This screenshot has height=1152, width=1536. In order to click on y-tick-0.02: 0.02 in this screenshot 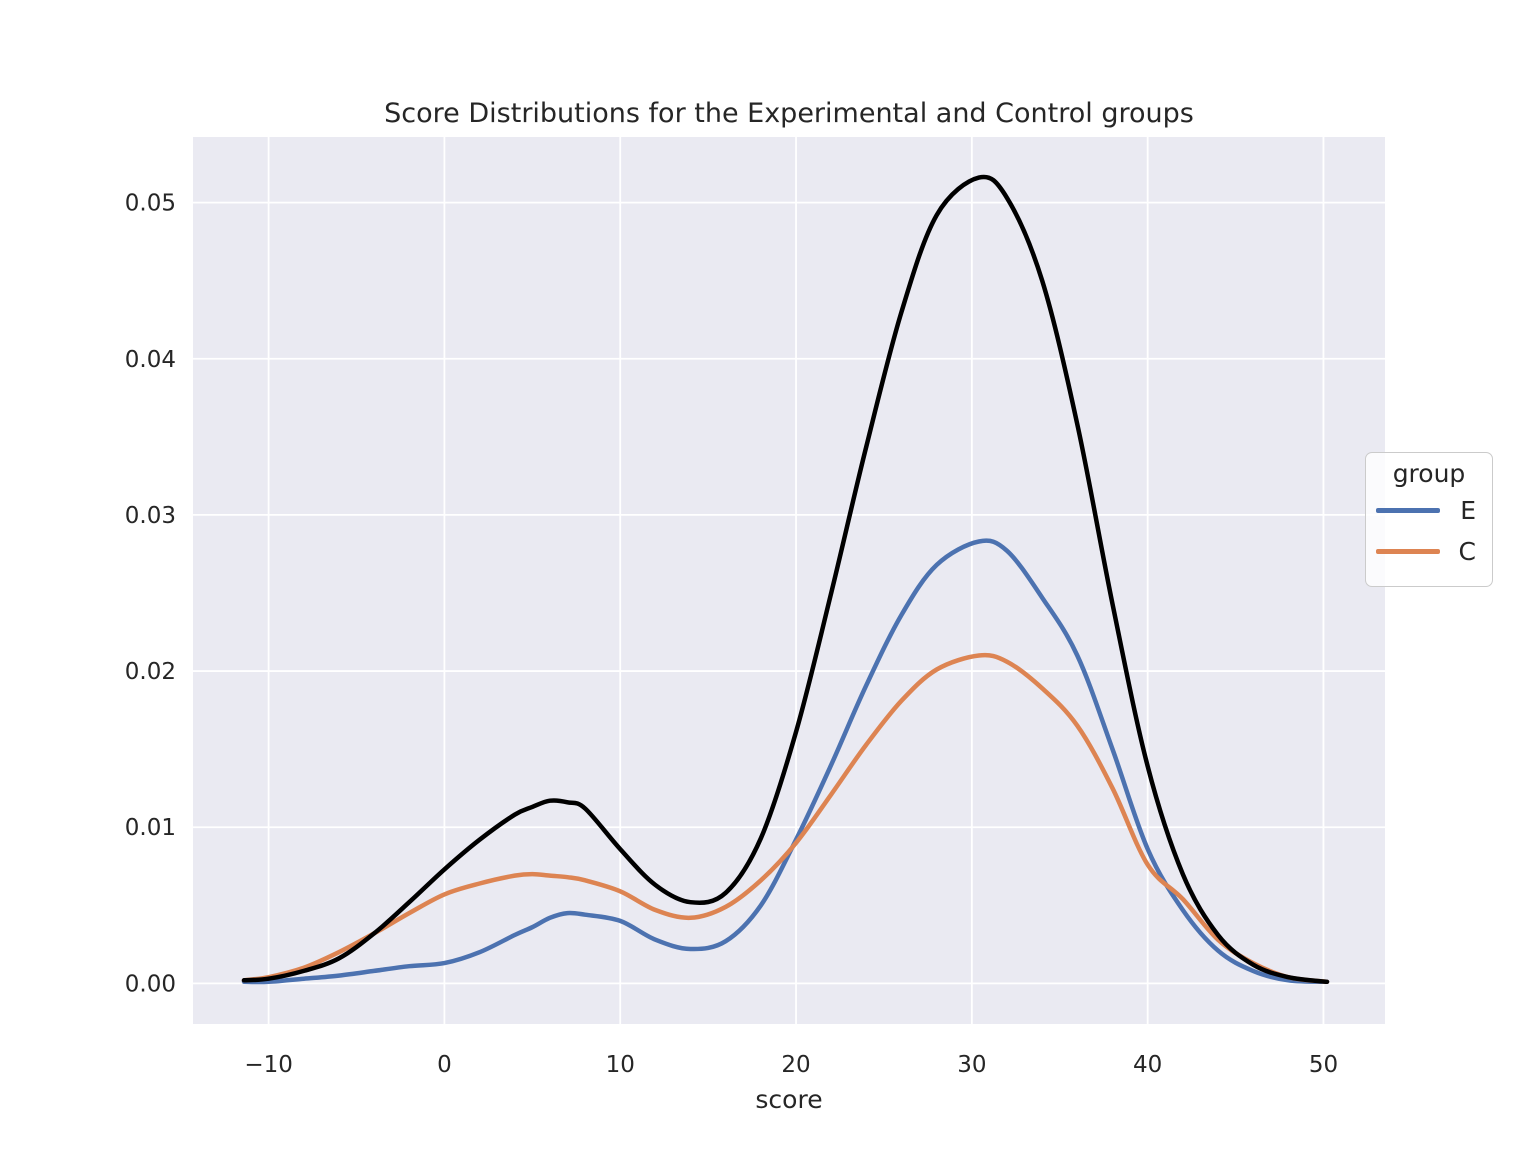, I will do `click(150, 672)`.